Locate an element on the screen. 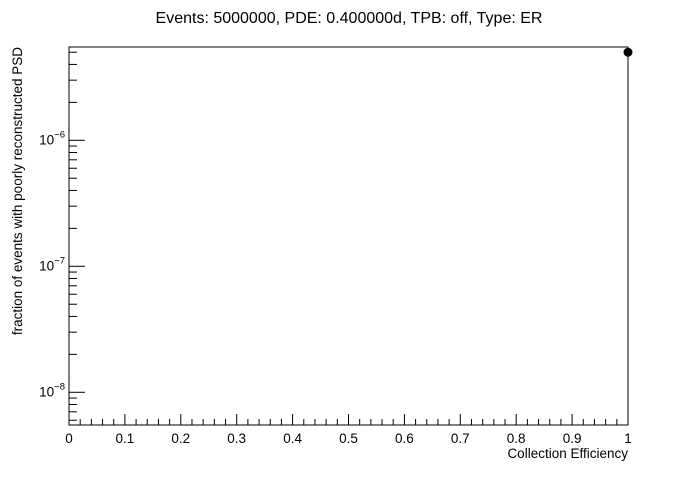 The width and height of the screenshot is (698, 479). y-tick-label: 10⁻⁸ is located at coordinates (52, 390).